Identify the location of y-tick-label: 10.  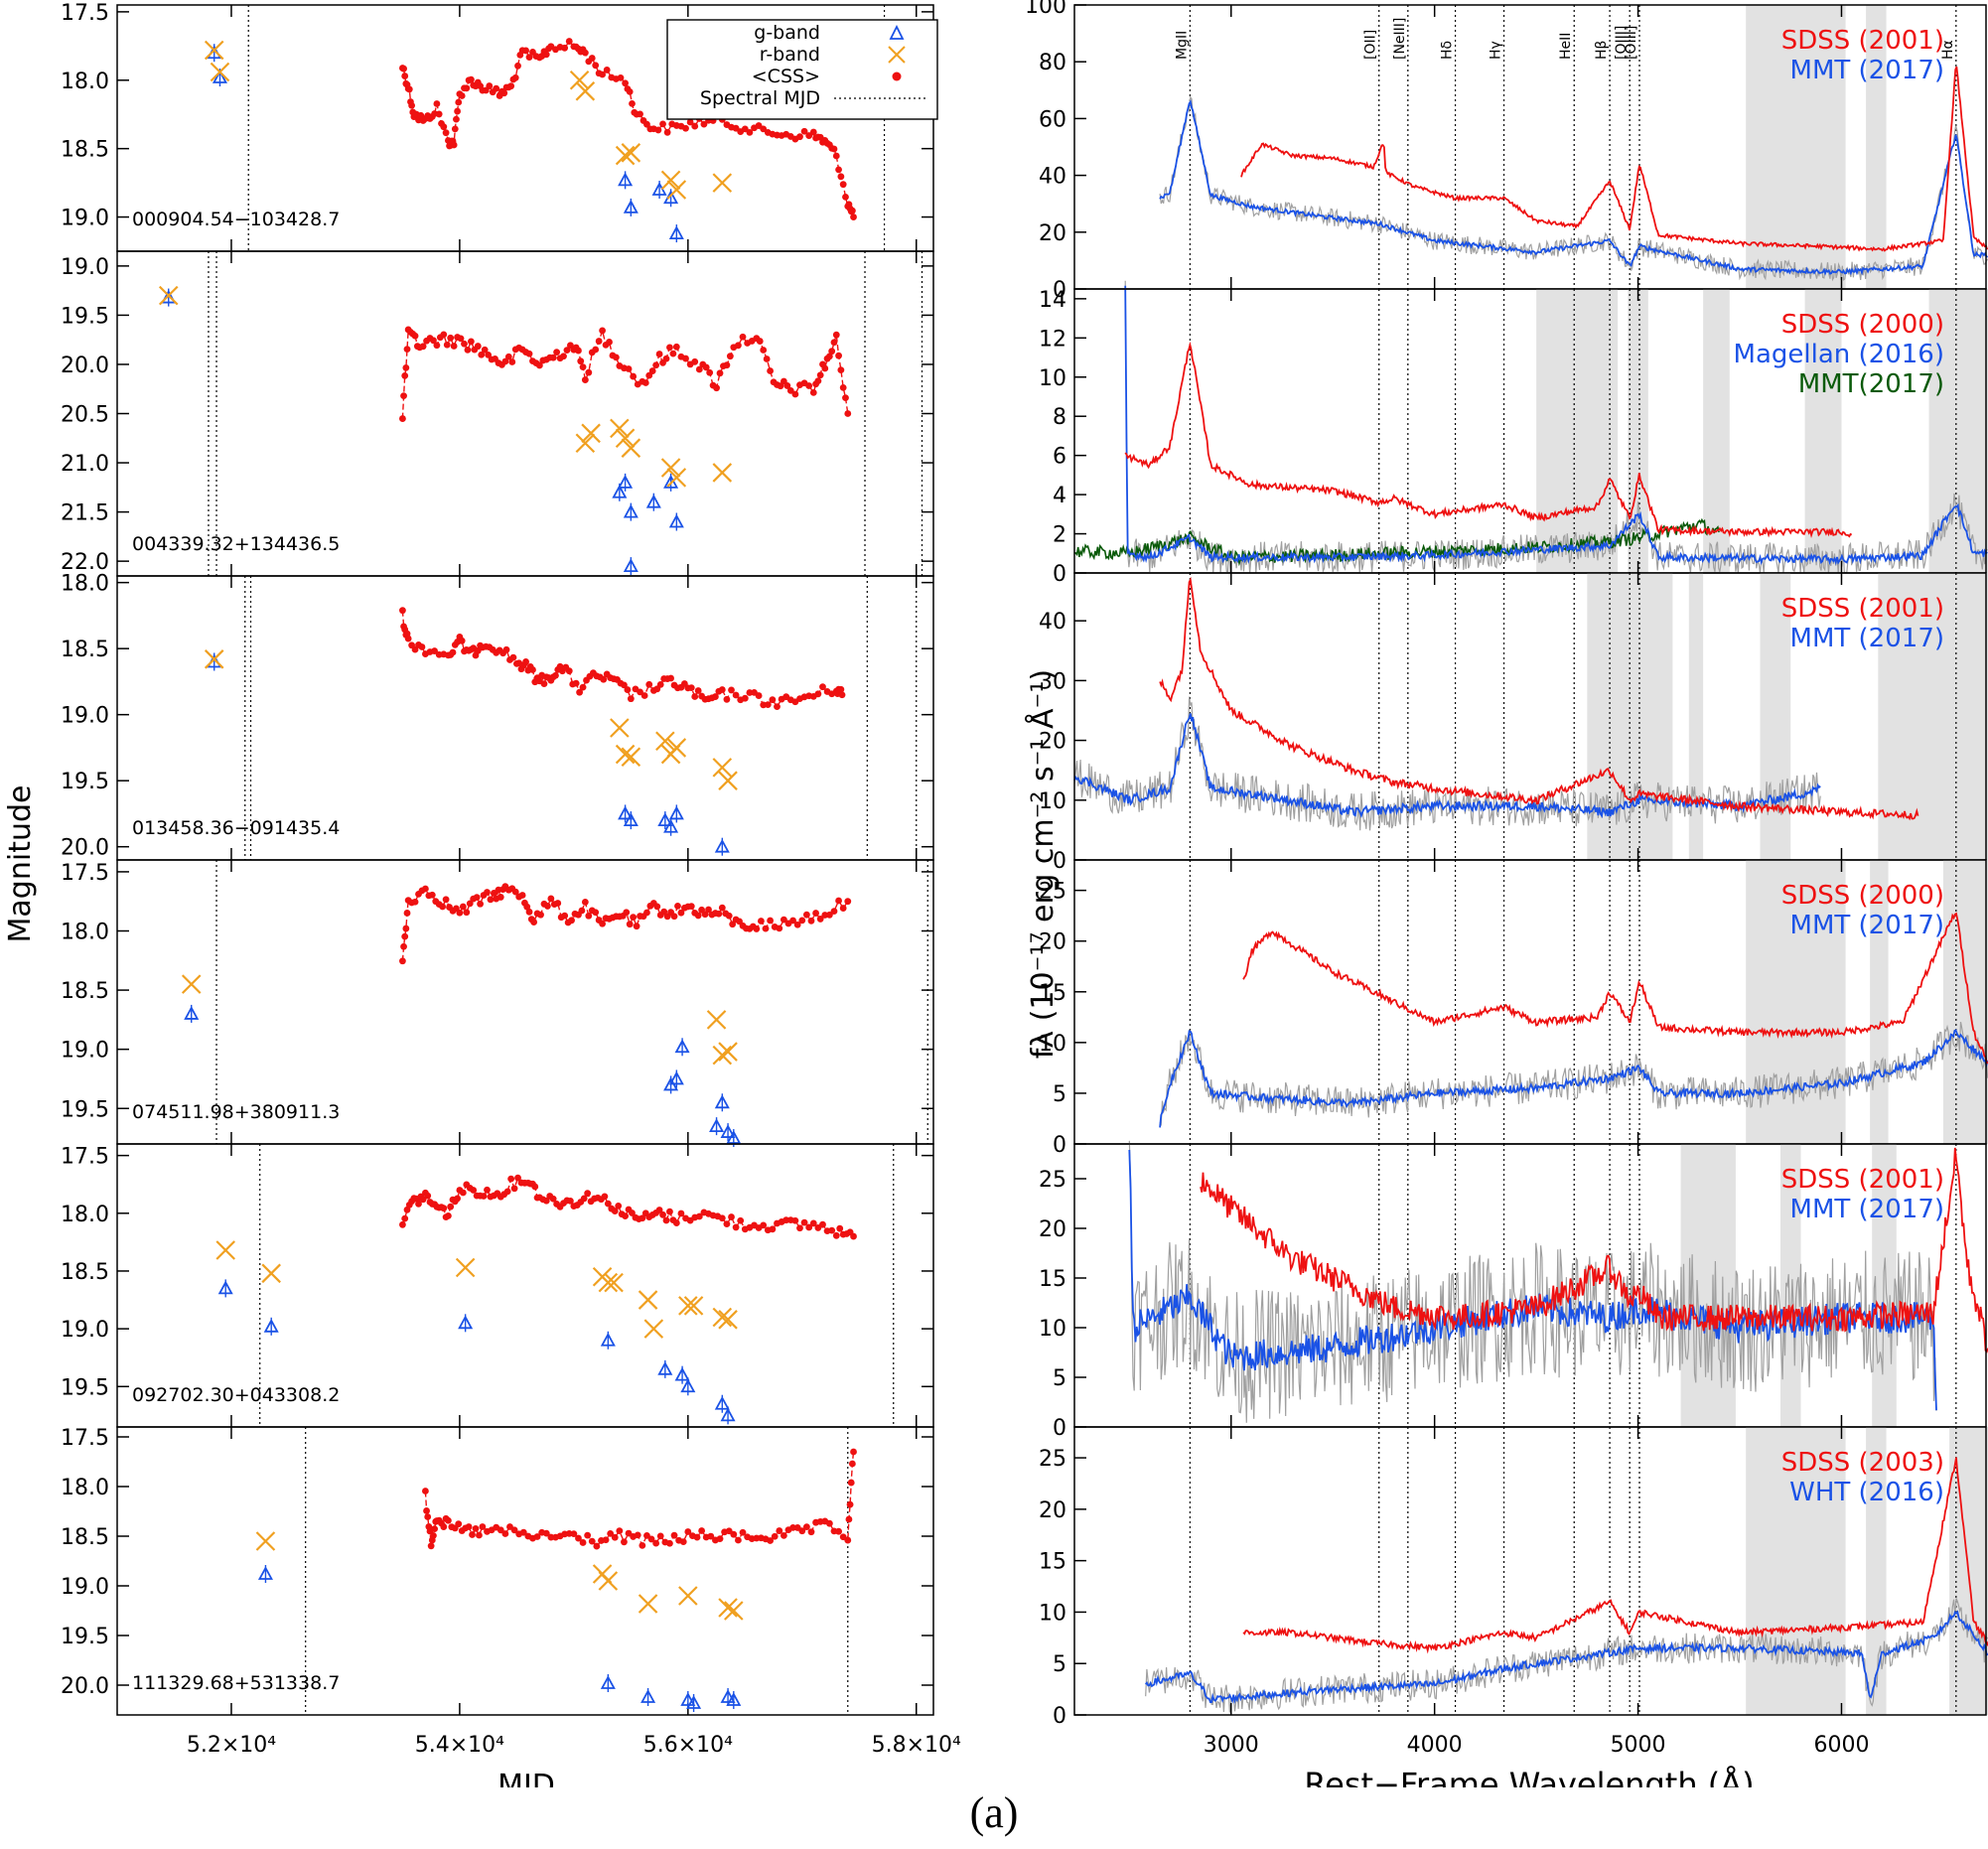
(1052, 1329).